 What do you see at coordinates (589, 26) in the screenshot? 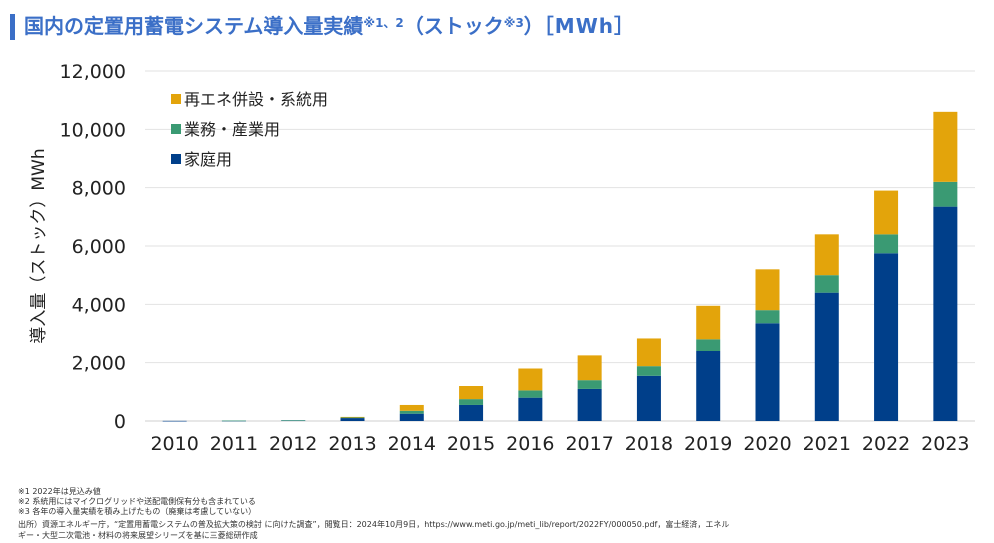
I see `chart-title-unit: ［MWh］` at bounding box center [589, 26].